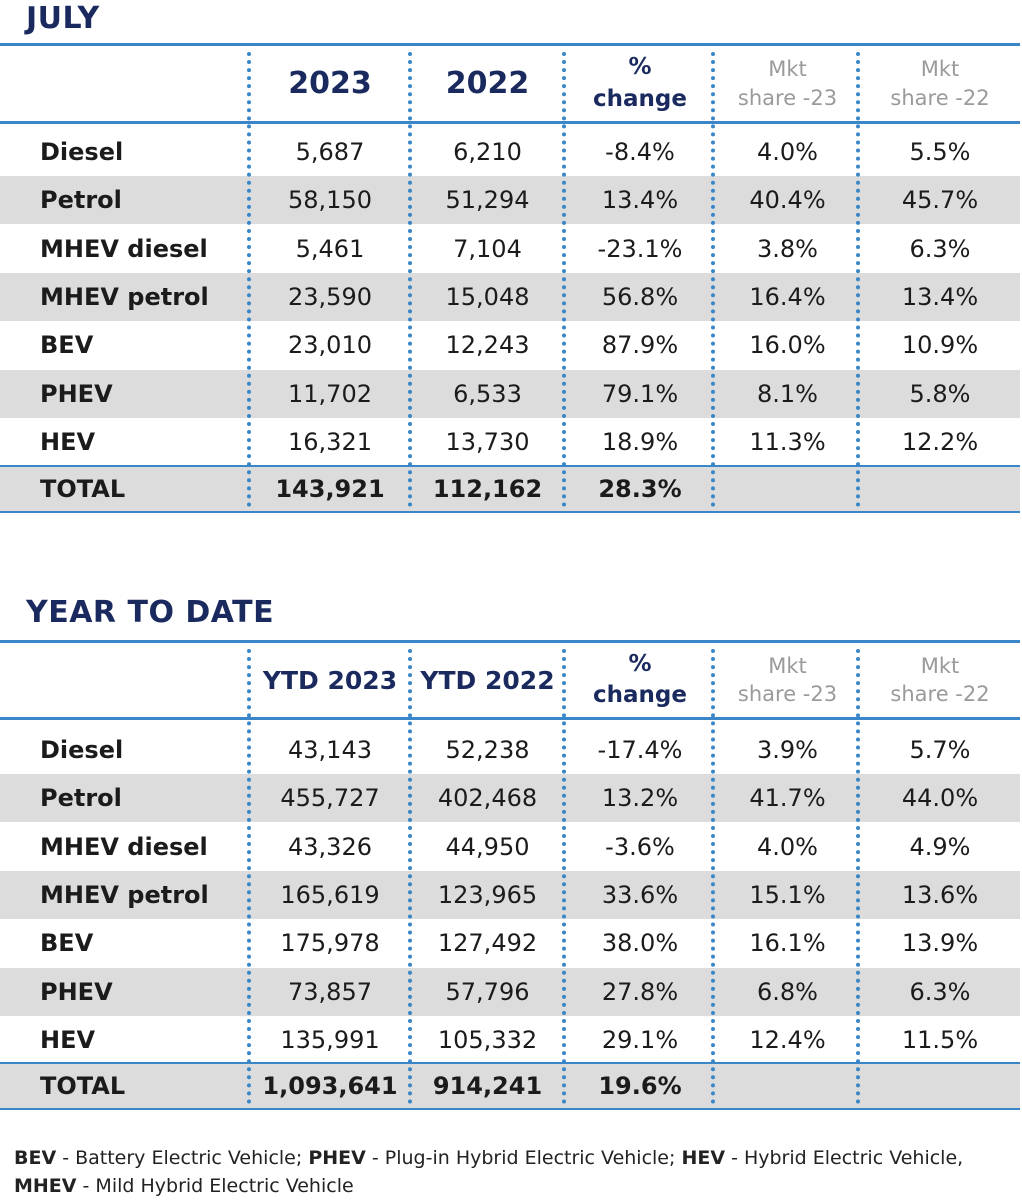 The height and width of the screenshot is (1200, 1022). What do you see at coordinates (640, 393) in the screenshot?
I see `cell-pct-change: 79.1%` at bounding box center [640, 393].